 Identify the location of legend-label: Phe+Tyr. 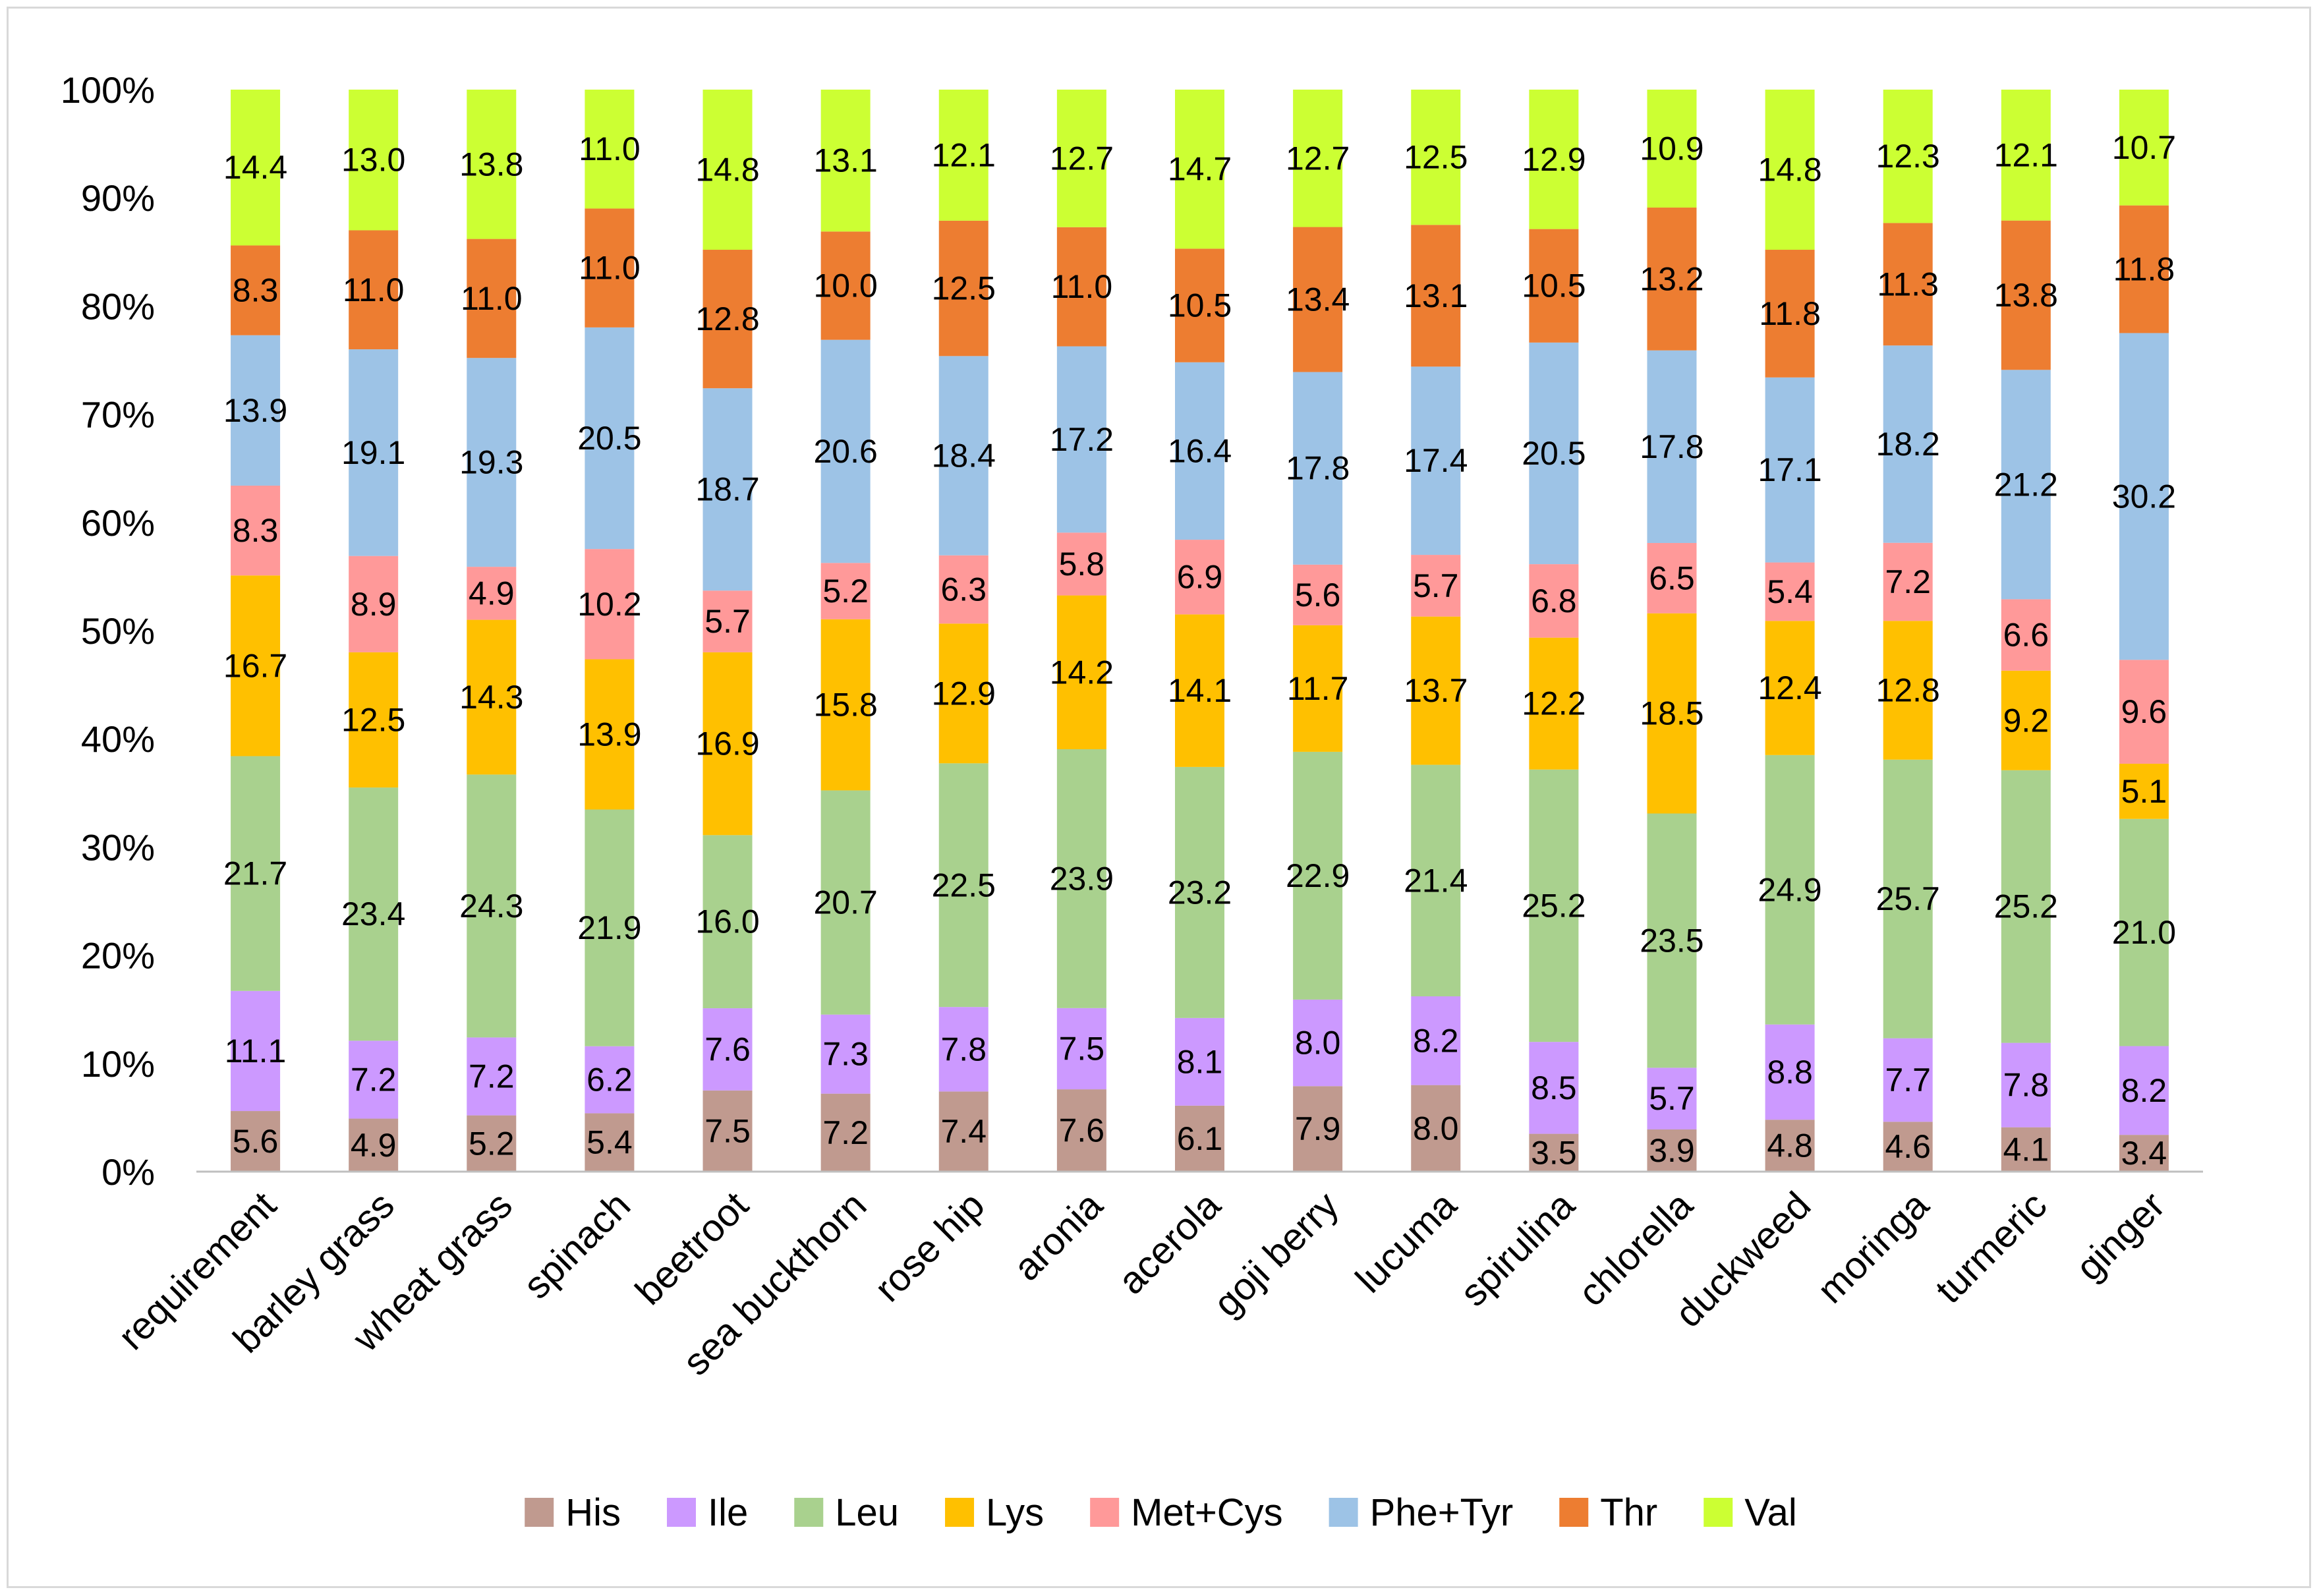
(1442, 1512).